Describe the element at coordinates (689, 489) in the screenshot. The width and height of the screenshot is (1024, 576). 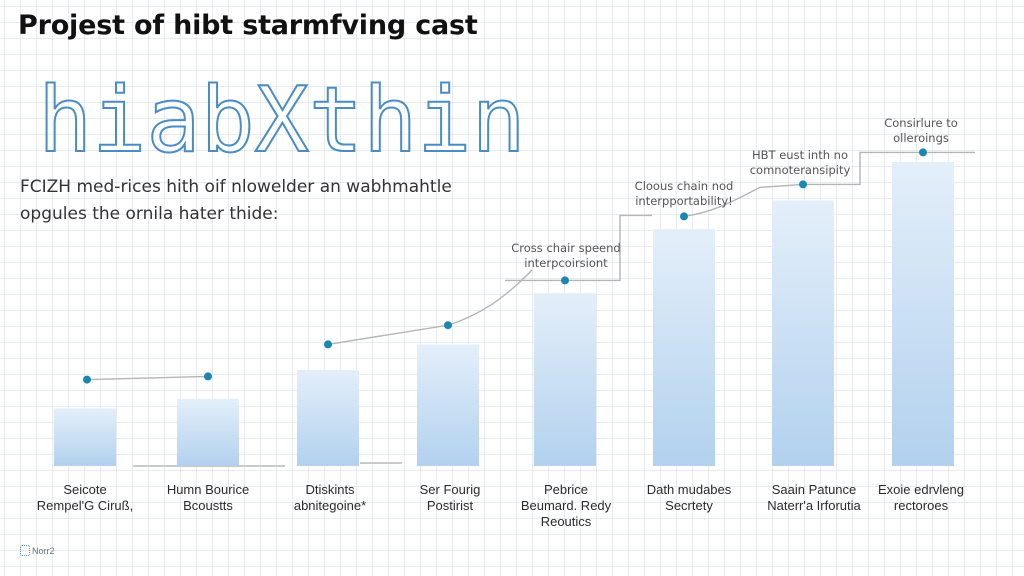
I see `category-label-line: Dath mudabes` at that location.